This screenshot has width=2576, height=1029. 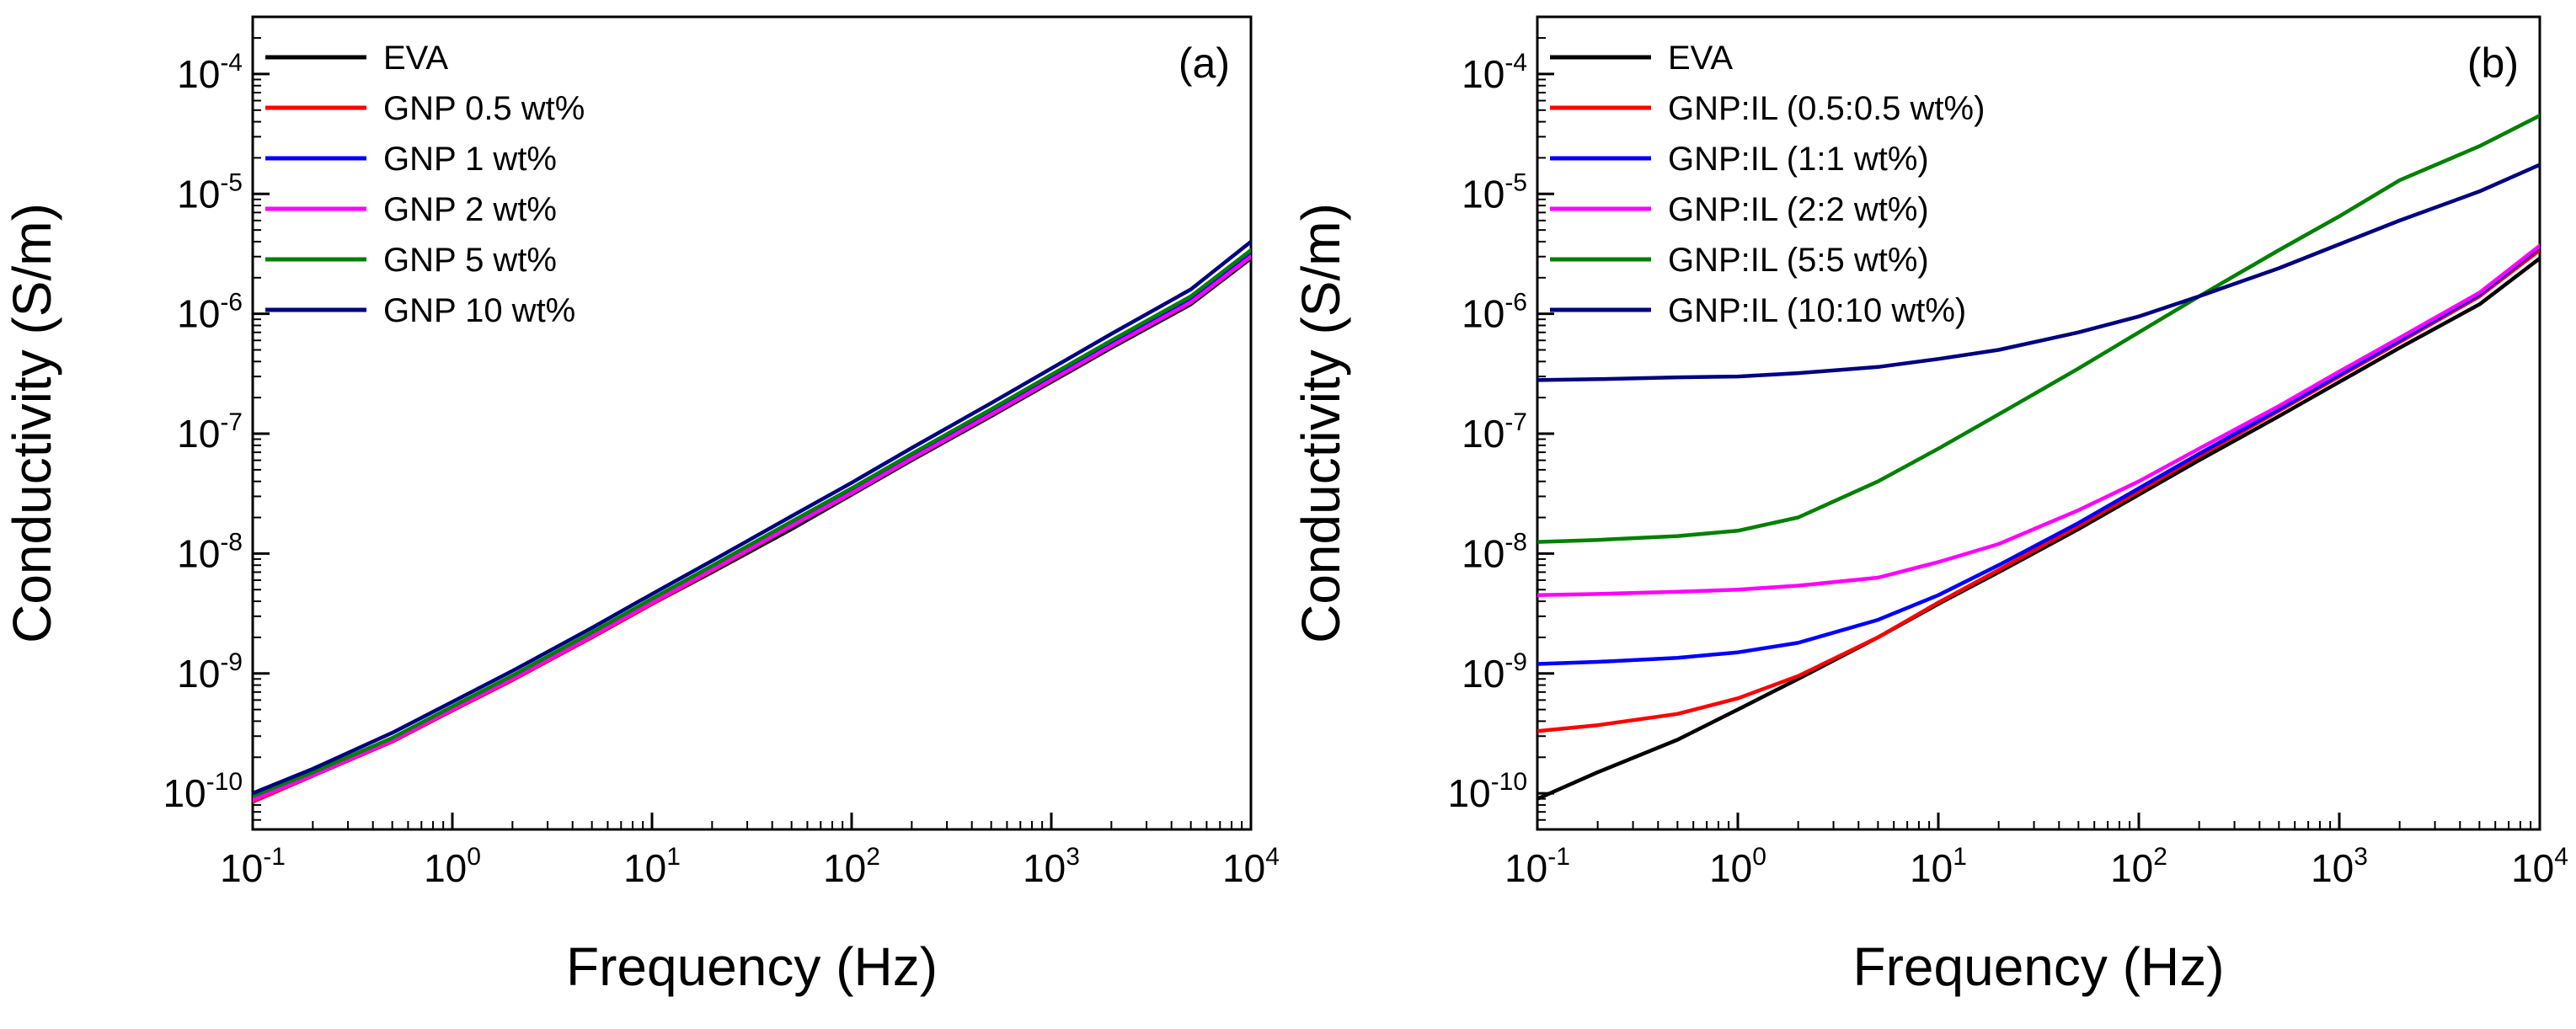 I want to click on legend-label: GNP:IL (10:10 wt%), so click(x=1817, y=310).